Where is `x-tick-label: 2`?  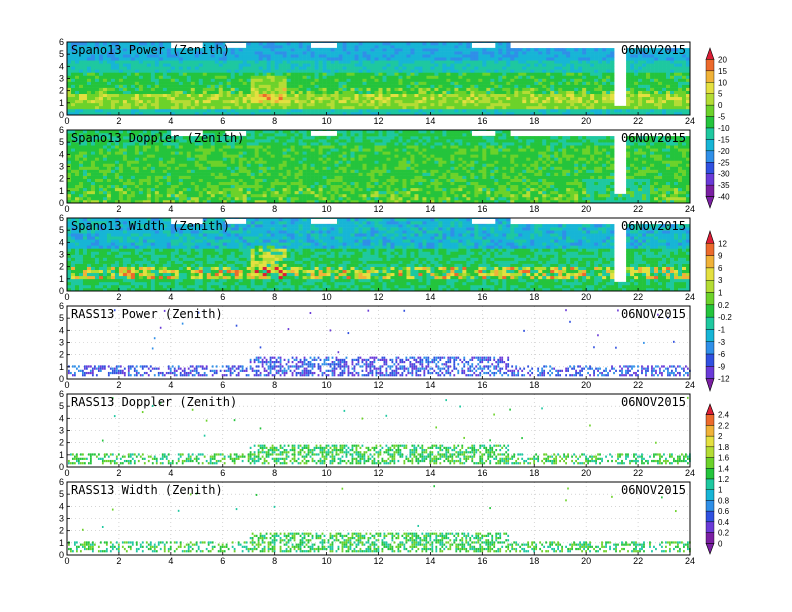 x-tick-label: 2 is located at coordinates (118, 121).